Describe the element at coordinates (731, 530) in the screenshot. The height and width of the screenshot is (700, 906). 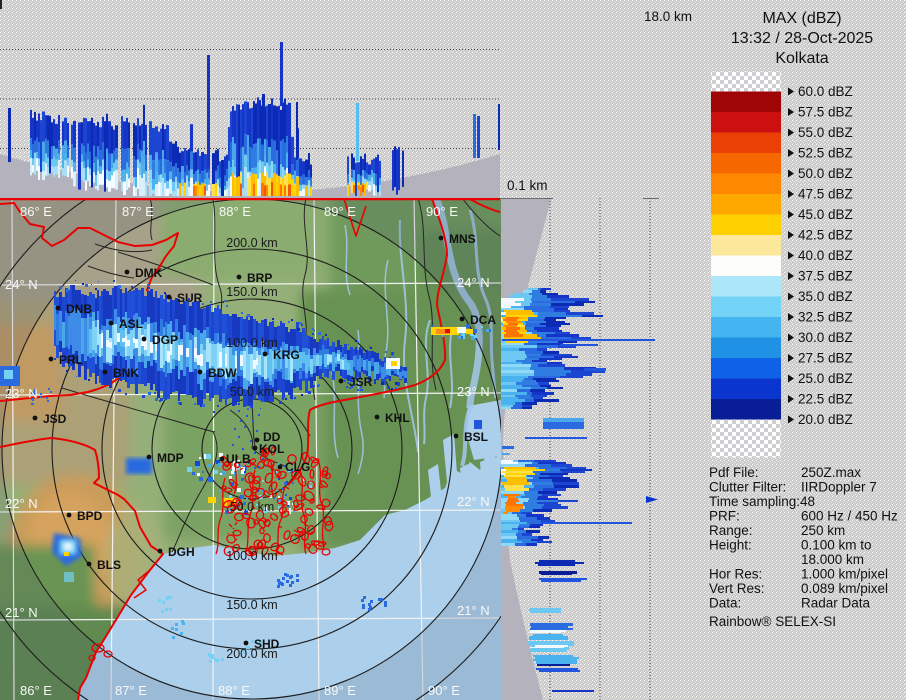
I see `svg-text: Range:` at that location.